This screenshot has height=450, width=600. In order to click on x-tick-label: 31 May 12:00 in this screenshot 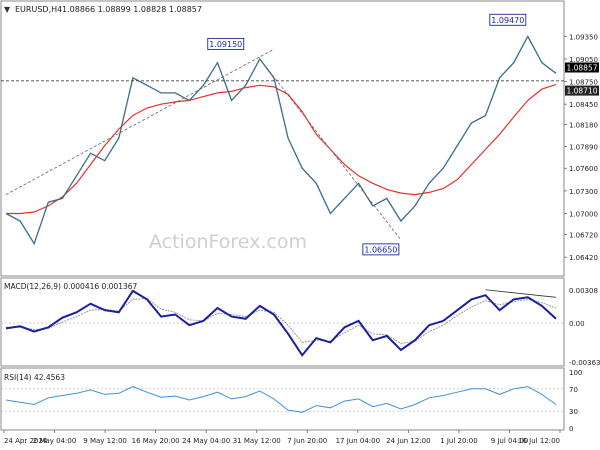, I will do `click(257, 441)`.